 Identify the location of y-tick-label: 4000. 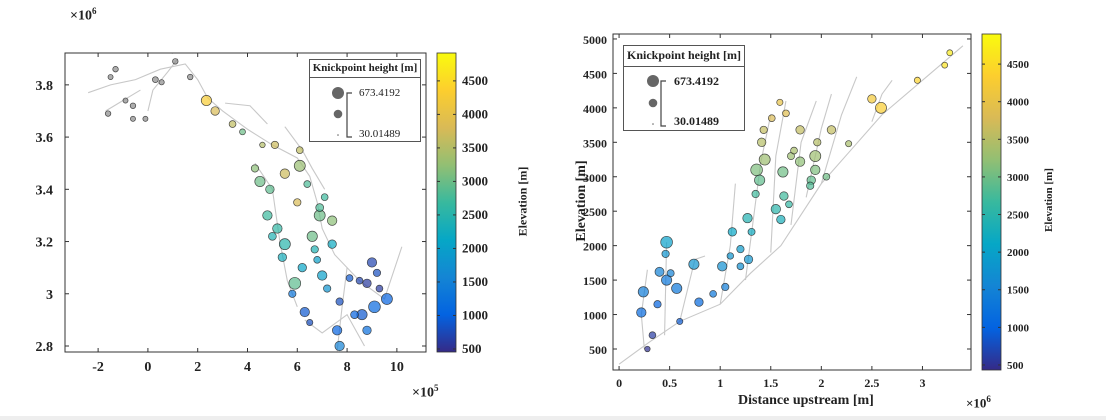
(595, 109).